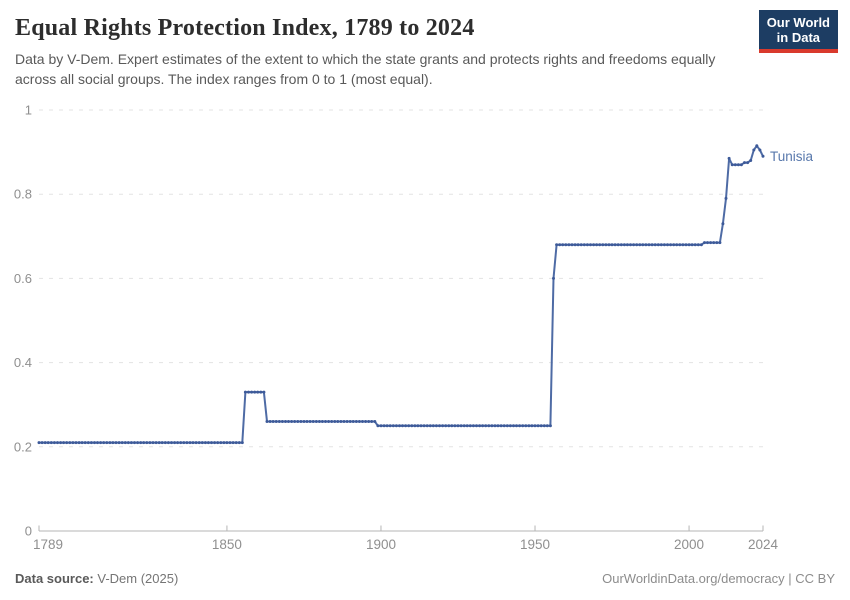 The image size is (850, 600). Describe the element at coordinates (227, 544) in the screenshot. I see `x-tick-label-1850: 1850` at that location.